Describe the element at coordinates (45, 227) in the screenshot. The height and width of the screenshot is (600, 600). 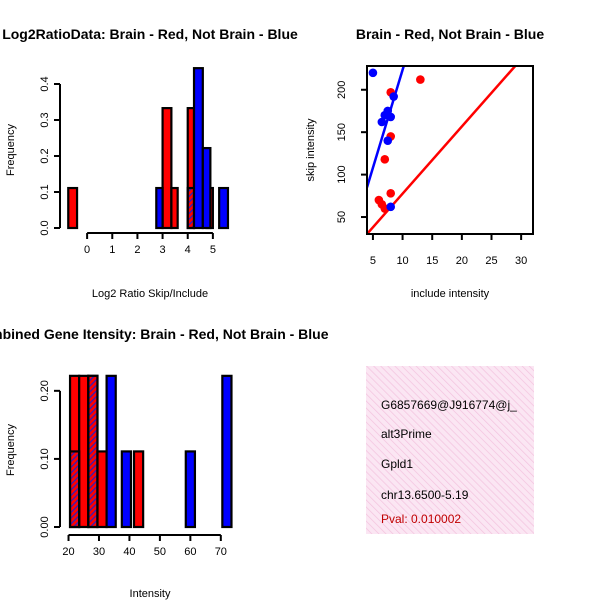
I see `chart1-y-tick-label-0: 0.0` at that location.